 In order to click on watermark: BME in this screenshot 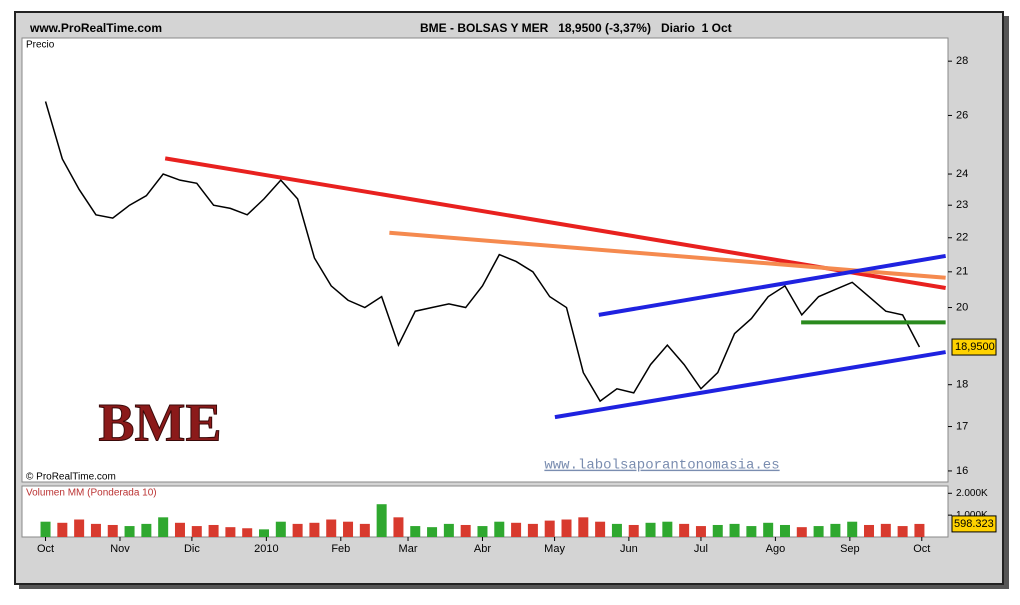, I will do `click(159, 422)`.